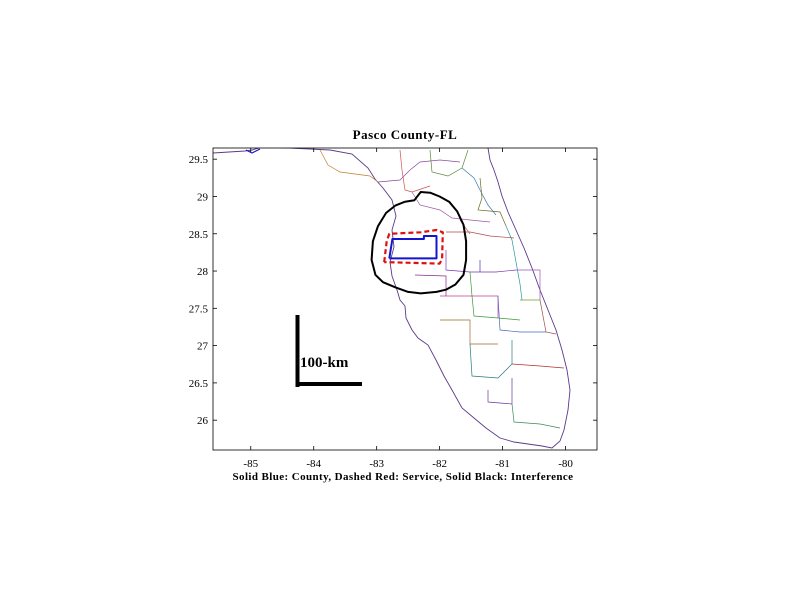 The width and height of the screenshot is (792, 612). I want to click on district-boundaries, so click(442, 289).